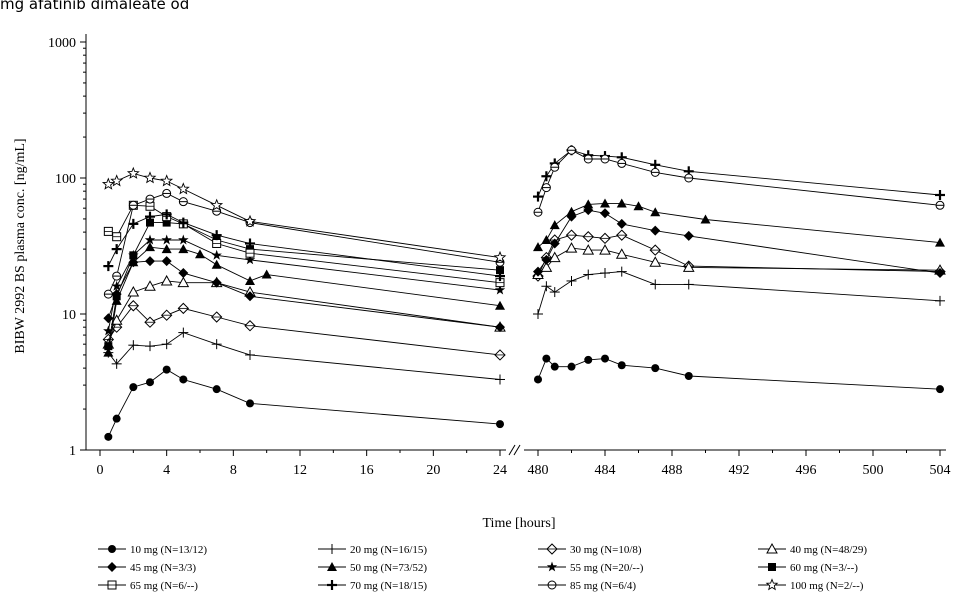 The height and width of the screenshot is (596, 954). Describe the element at coordinates (20, 245) in the screenshot. I see `y-axis-label: BIBW 2992 BS plasma conc. [ng/mL]` at that location.